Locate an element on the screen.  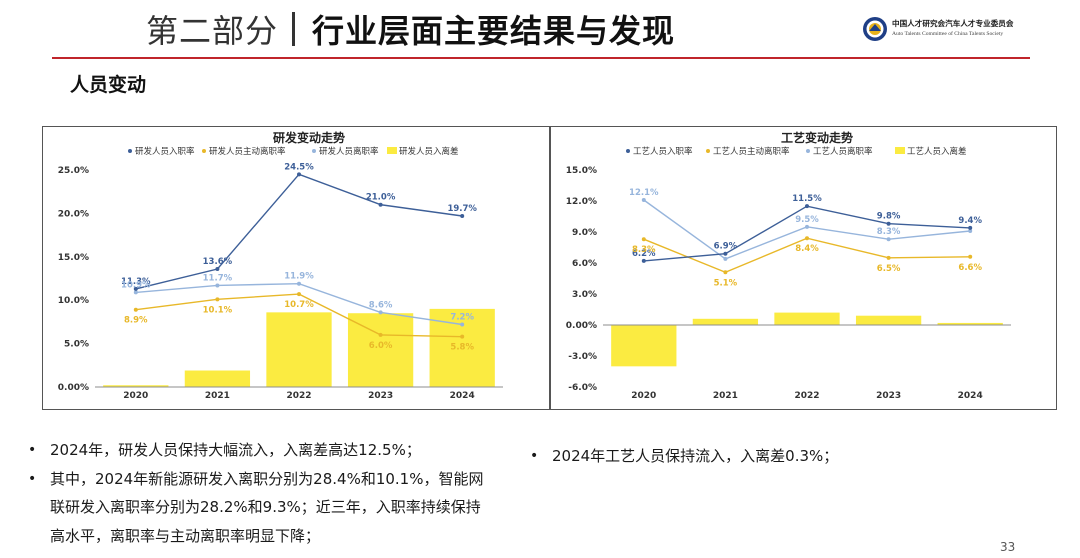
process-findings-list: 2024年工艺人员保持流入，入离差0.3%； is located at coordinates (774, 456).